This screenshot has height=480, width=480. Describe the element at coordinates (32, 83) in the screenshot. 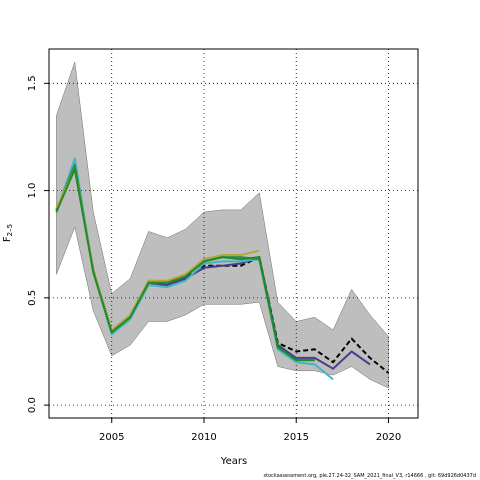

I see `y-tick-label: 1.5` at that location.